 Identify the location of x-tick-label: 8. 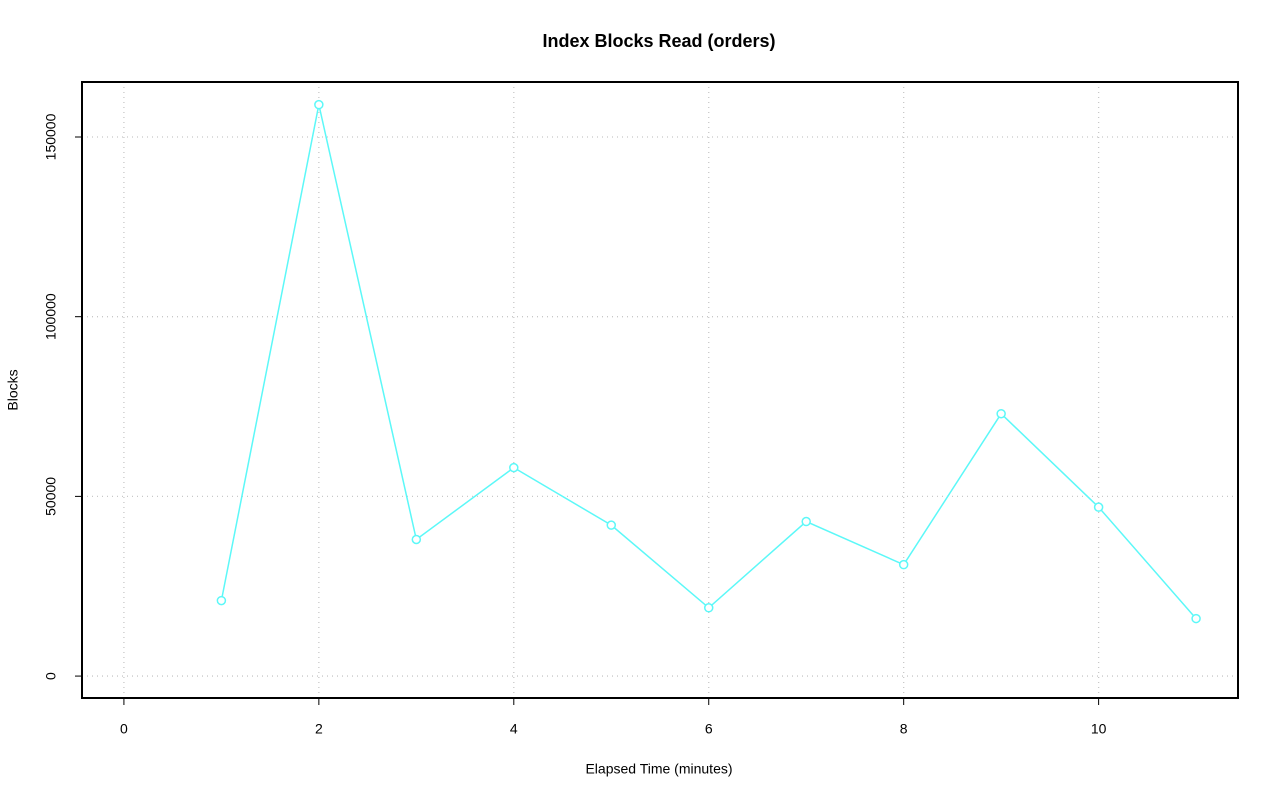
(904, 729).